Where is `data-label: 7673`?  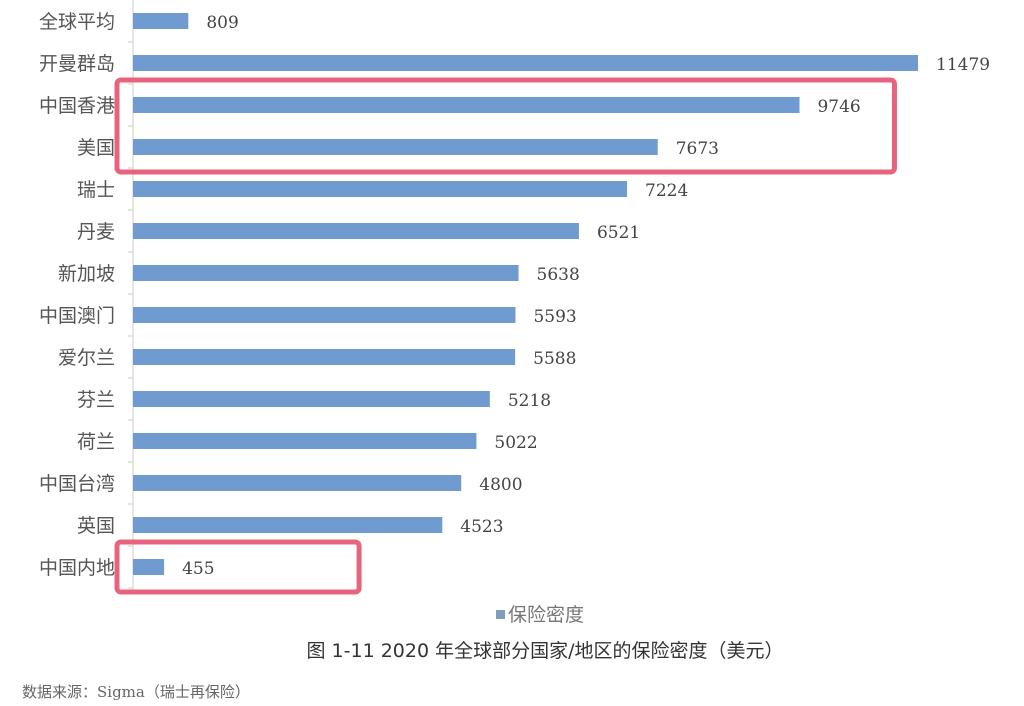
data-label: 7673 is located at coordinates (697, 149).